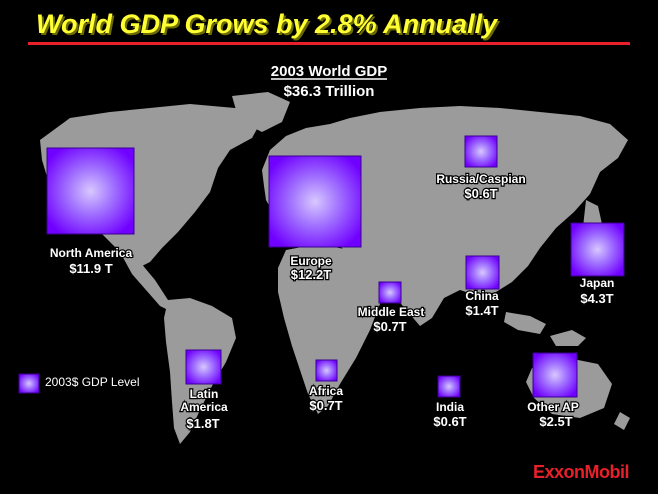  What do you see at coordinates (449, 421) in the screenshot?
I see `value-india: $0.6T` at bounding box center [449, 421].